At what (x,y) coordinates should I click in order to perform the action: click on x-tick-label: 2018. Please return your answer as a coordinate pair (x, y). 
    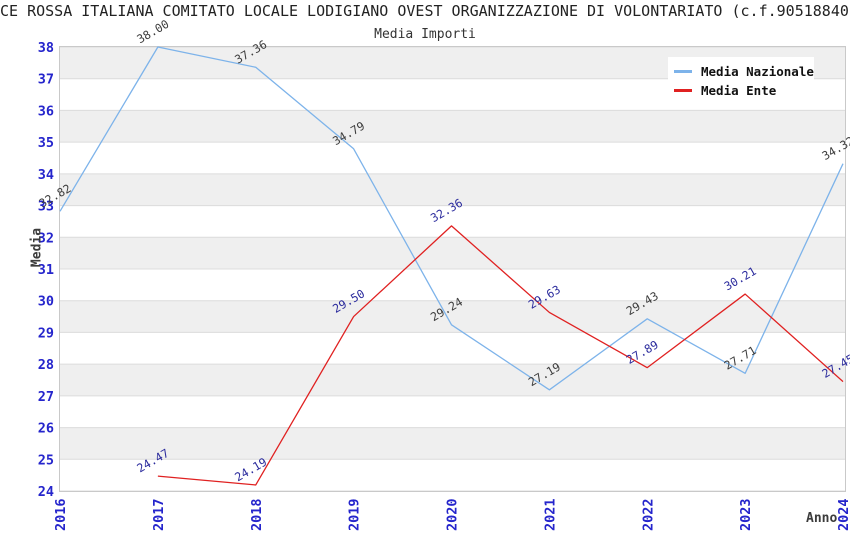
    Looking at the image, I should click on (257, 514).